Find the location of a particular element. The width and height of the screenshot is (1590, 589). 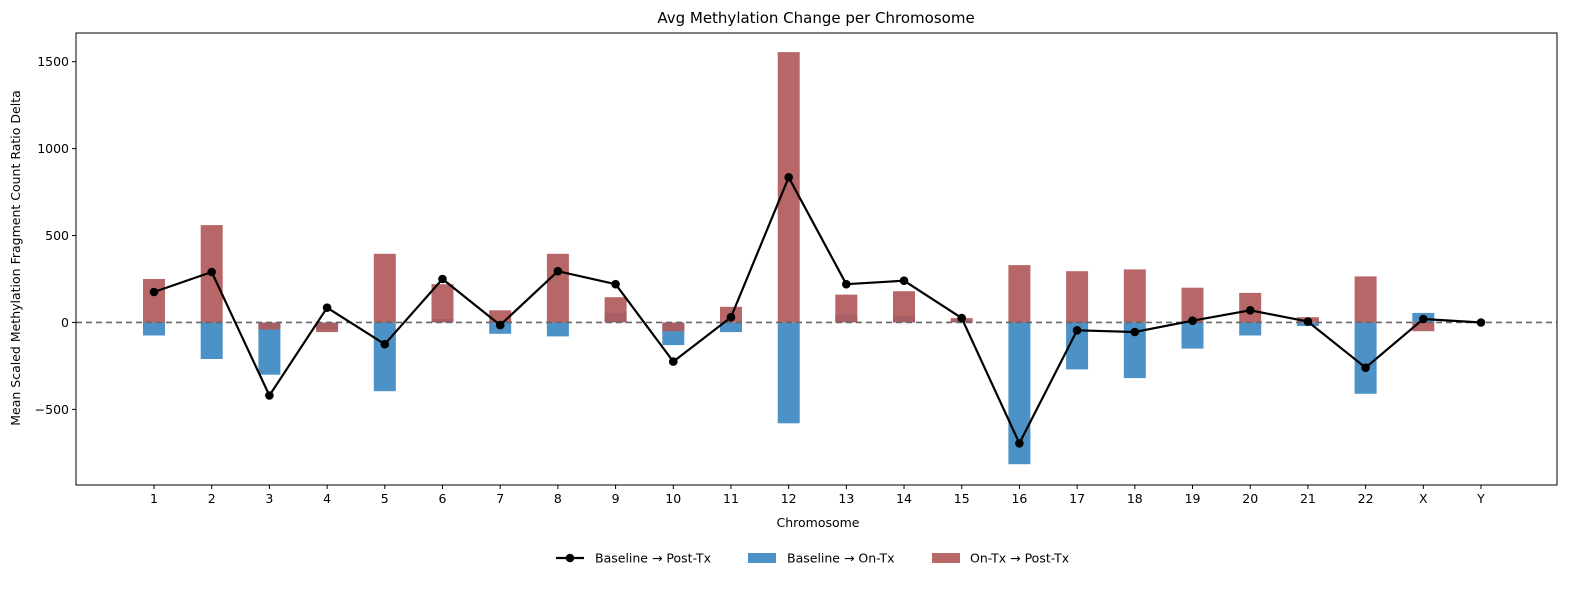

y-tick-label: 500 is located at coordinates (57, 235).